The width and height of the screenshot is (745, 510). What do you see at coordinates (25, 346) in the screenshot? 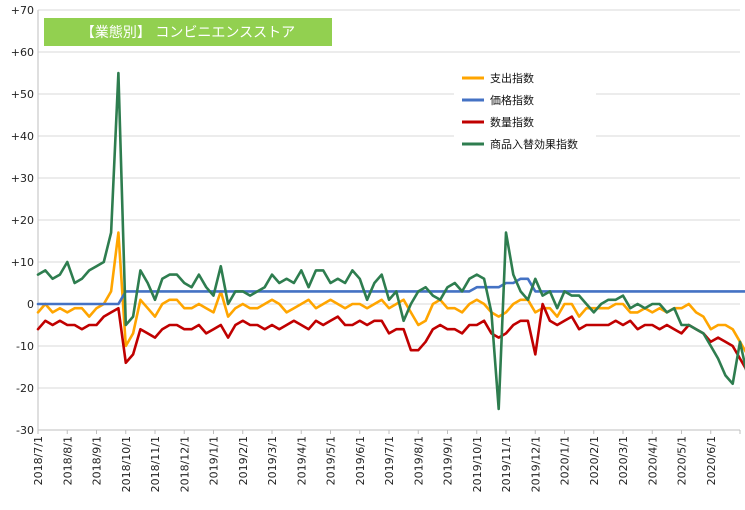
I see `y-tick-label: -10` at bounding box center [25, 346].